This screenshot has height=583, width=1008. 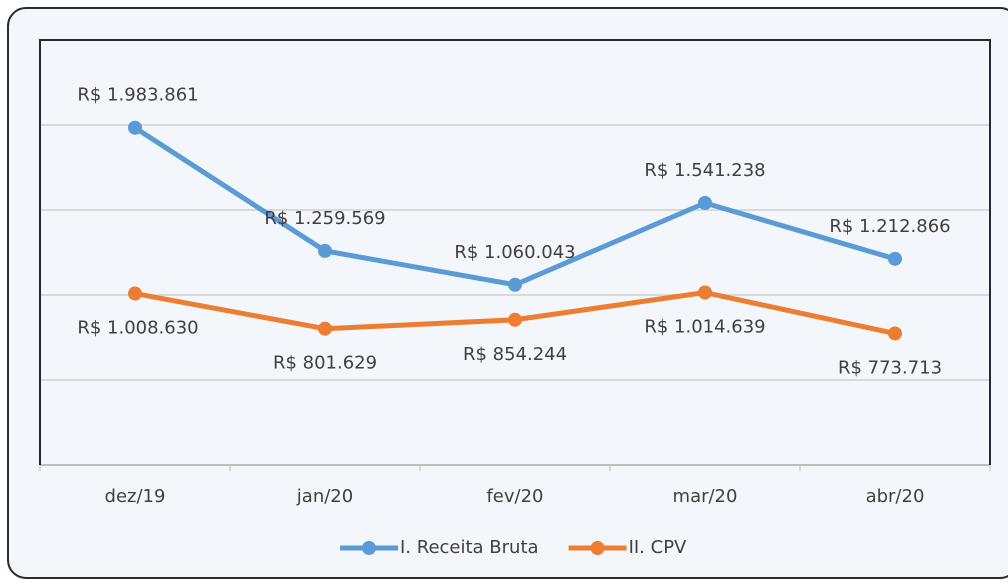 I want to click on x-tick-label: mar/20, so click(x=705, y=496).